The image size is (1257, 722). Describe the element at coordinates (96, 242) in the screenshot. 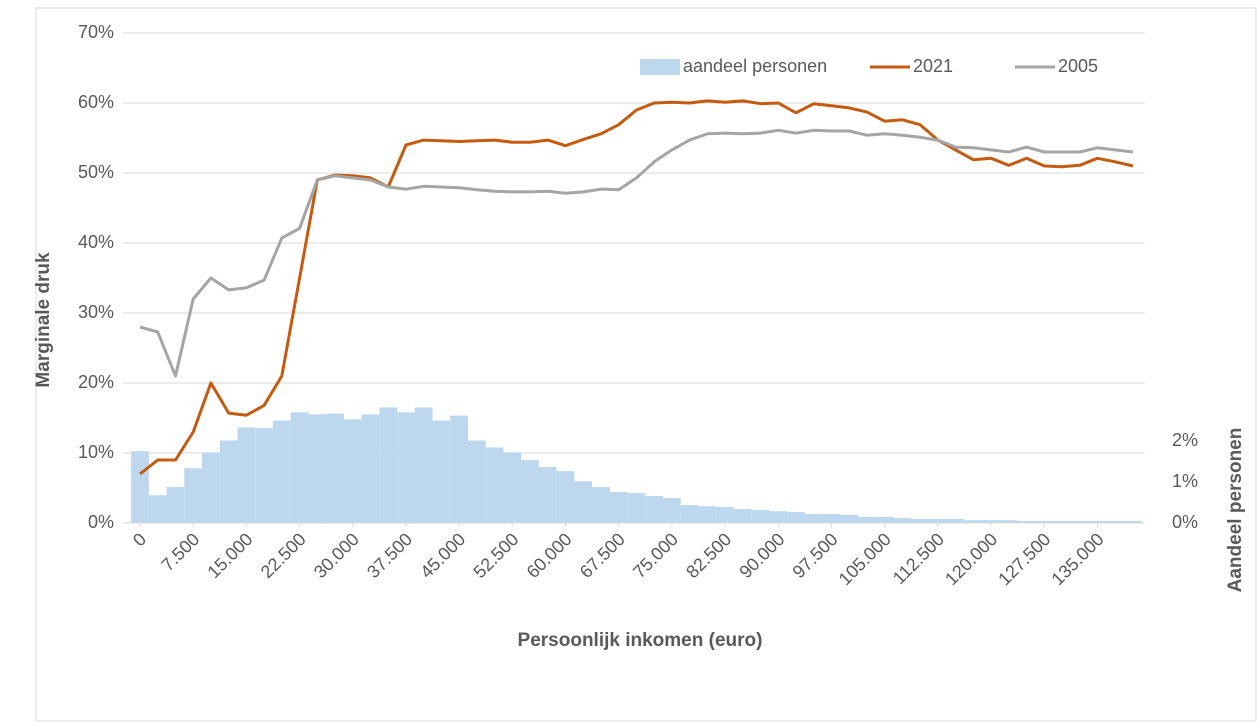

I see `y-tick-label: 40%` at that location.